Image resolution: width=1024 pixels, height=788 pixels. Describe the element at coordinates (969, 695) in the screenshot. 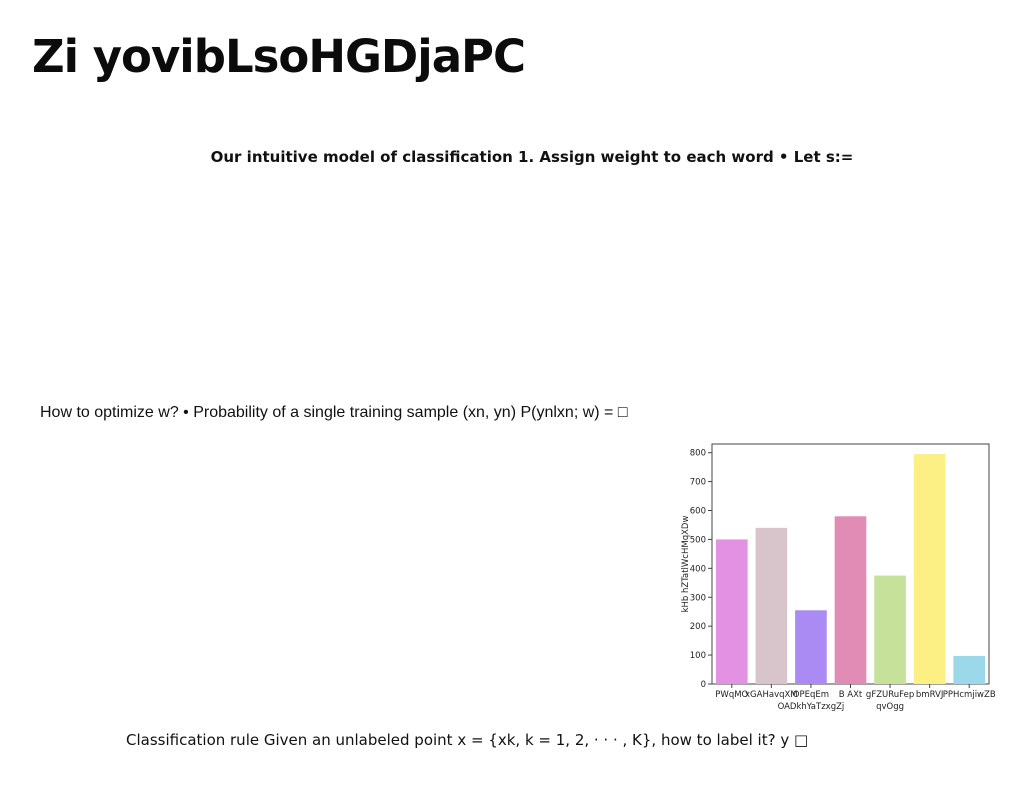

I see `x-tick-label: PPHcmjiwZB` at that location.